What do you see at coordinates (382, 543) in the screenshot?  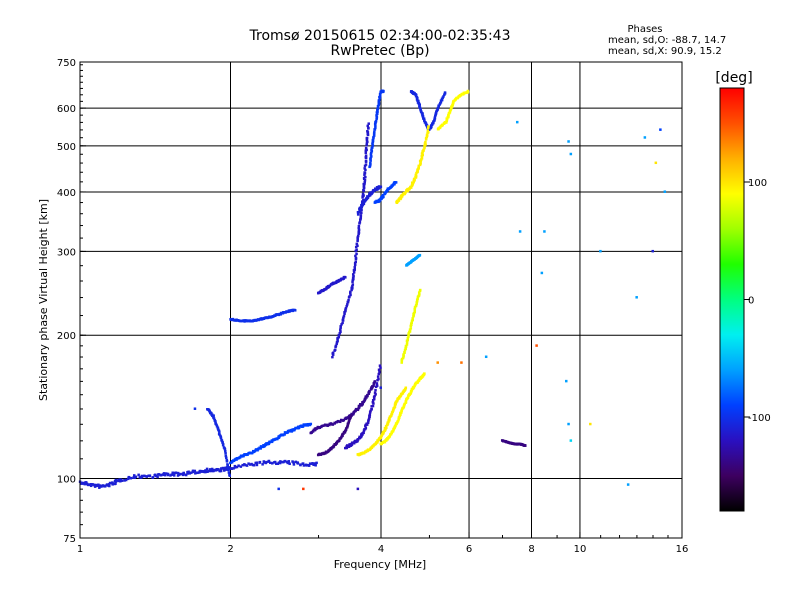 I see `x-axis: 1 2 4 6 8 10 16` at bounding box center [382, 543].